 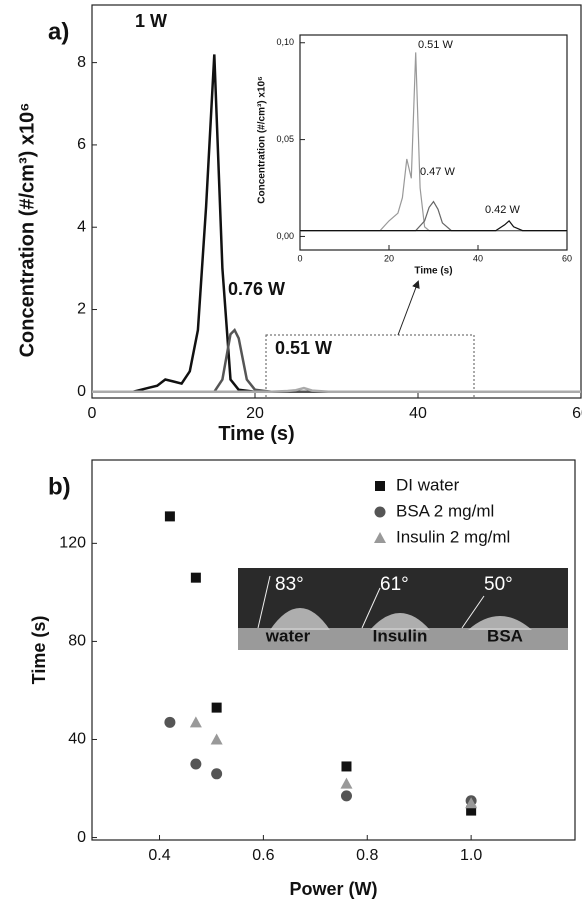 I want to click on contact-angle: 50°, so click(x=498, y=584).